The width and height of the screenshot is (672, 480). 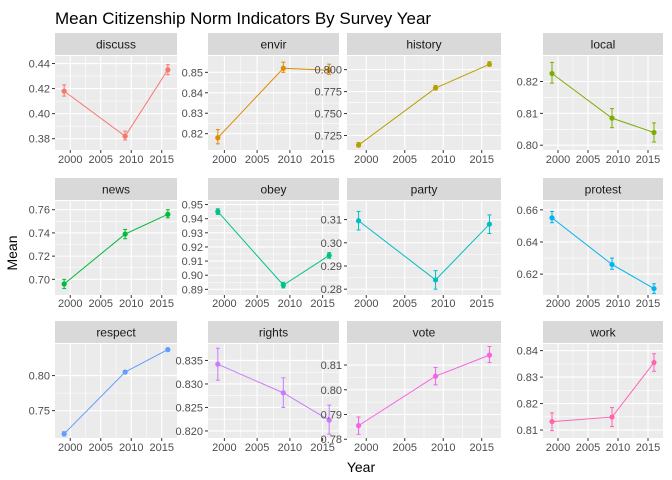 I want to click on y-tick-label: 0.830, so click(x=189, y=385).